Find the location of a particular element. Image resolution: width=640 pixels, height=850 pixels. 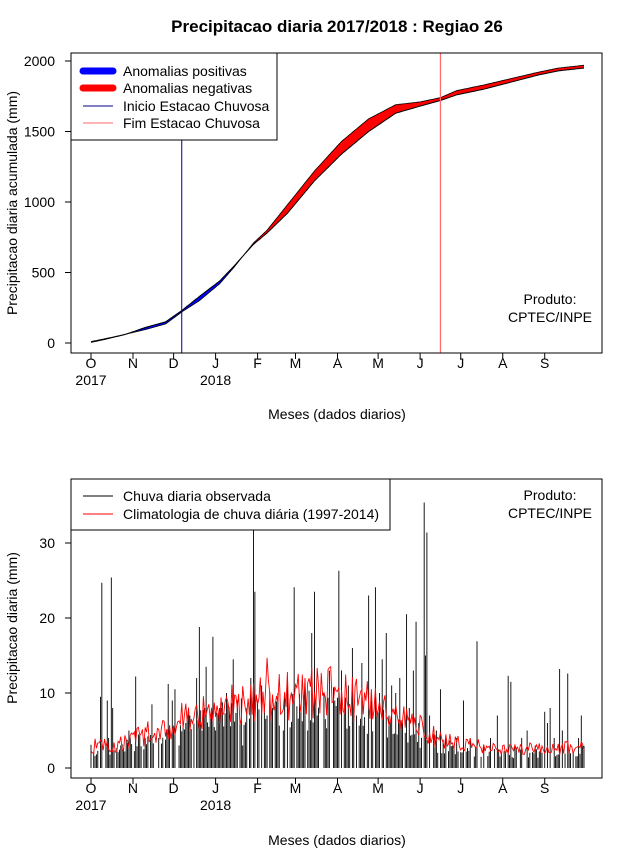

climatology-line is located at coordinates (337, 706).